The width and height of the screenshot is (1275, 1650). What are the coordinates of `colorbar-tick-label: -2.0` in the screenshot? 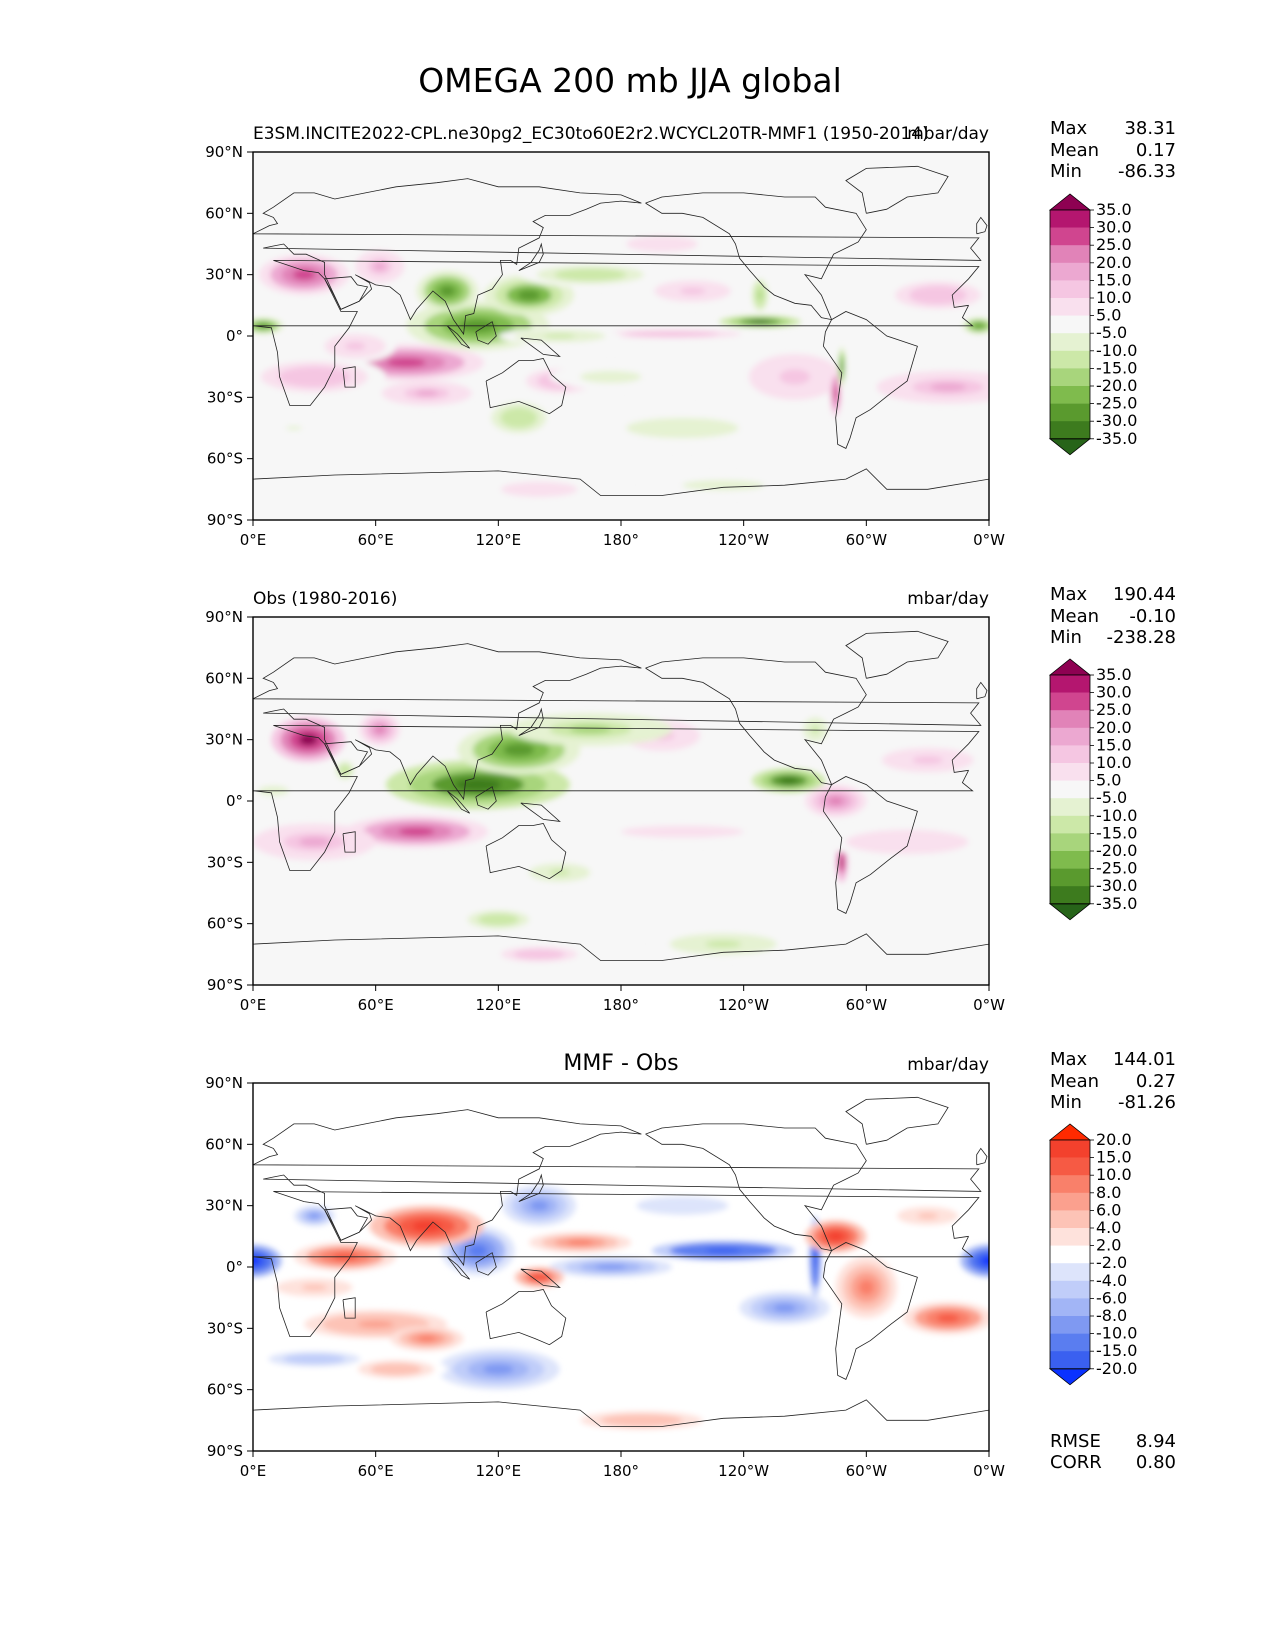 It's located at (1111, 1262).